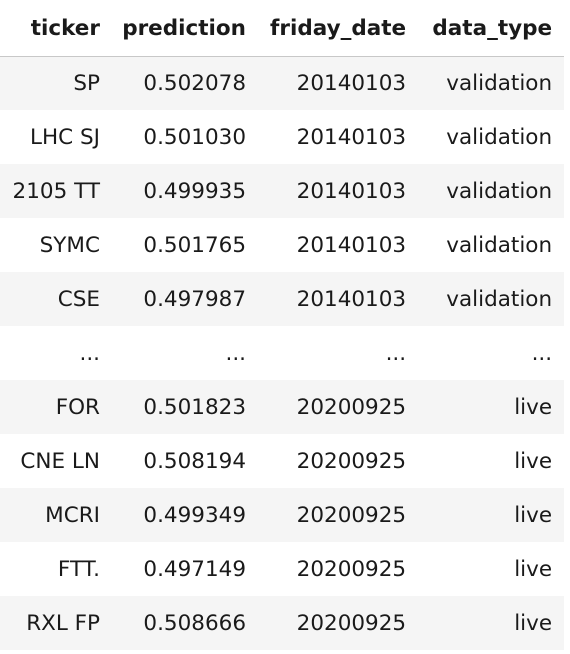 This screenshot has height=654, width=570. What do you see at coordinates (282, 191) in the screenshot?
I see `table-row: 2105 TT 0.499935 20140103 validation` at bounding box center [282, 191].